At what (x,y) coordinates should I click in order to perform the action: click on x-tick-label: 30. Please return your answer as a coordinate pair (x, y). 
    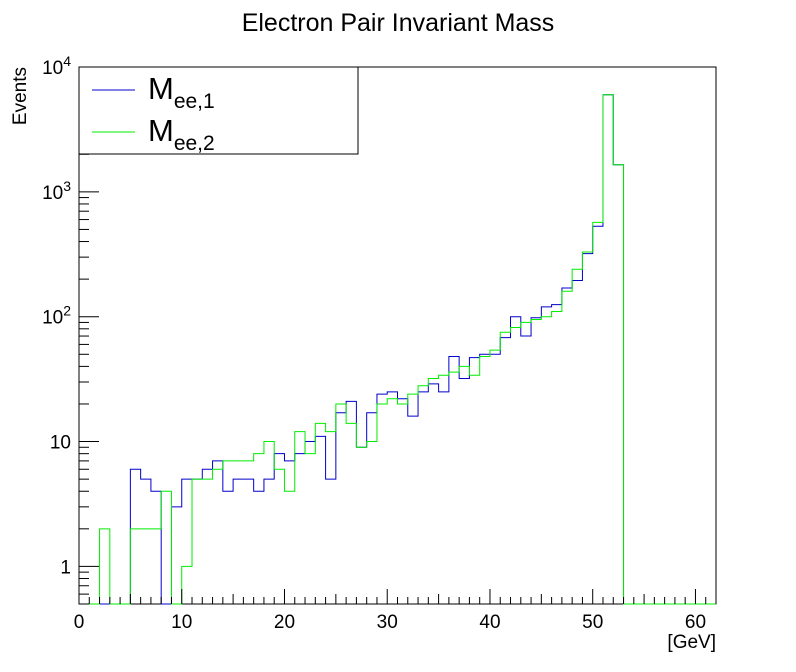
    Looking at the image, I should click on (387, 622).